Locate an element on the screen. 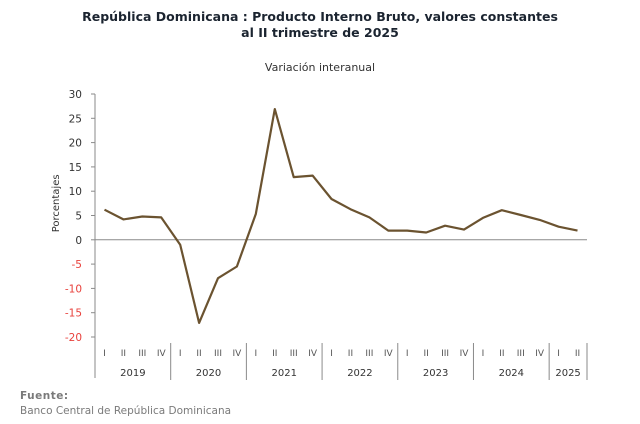 The width and height of the screenshot is (640, 424). y-tick-label: 5 is located at coordinates (78, 217).